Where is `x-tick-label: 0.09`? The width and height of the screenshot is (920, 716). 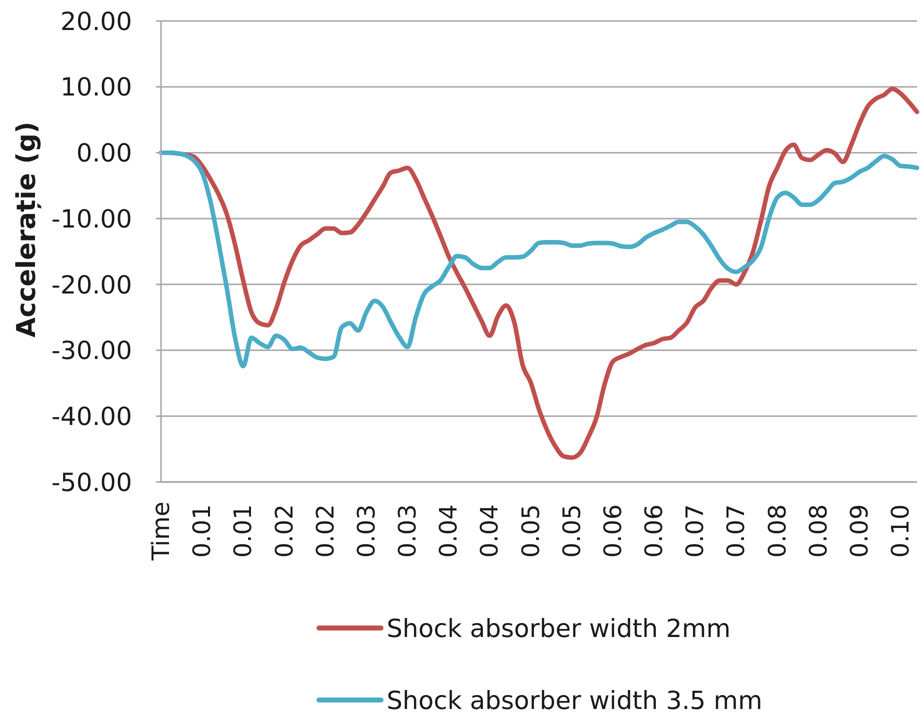
x-tick-label: 0.09 is located at coordinates (859, 531).